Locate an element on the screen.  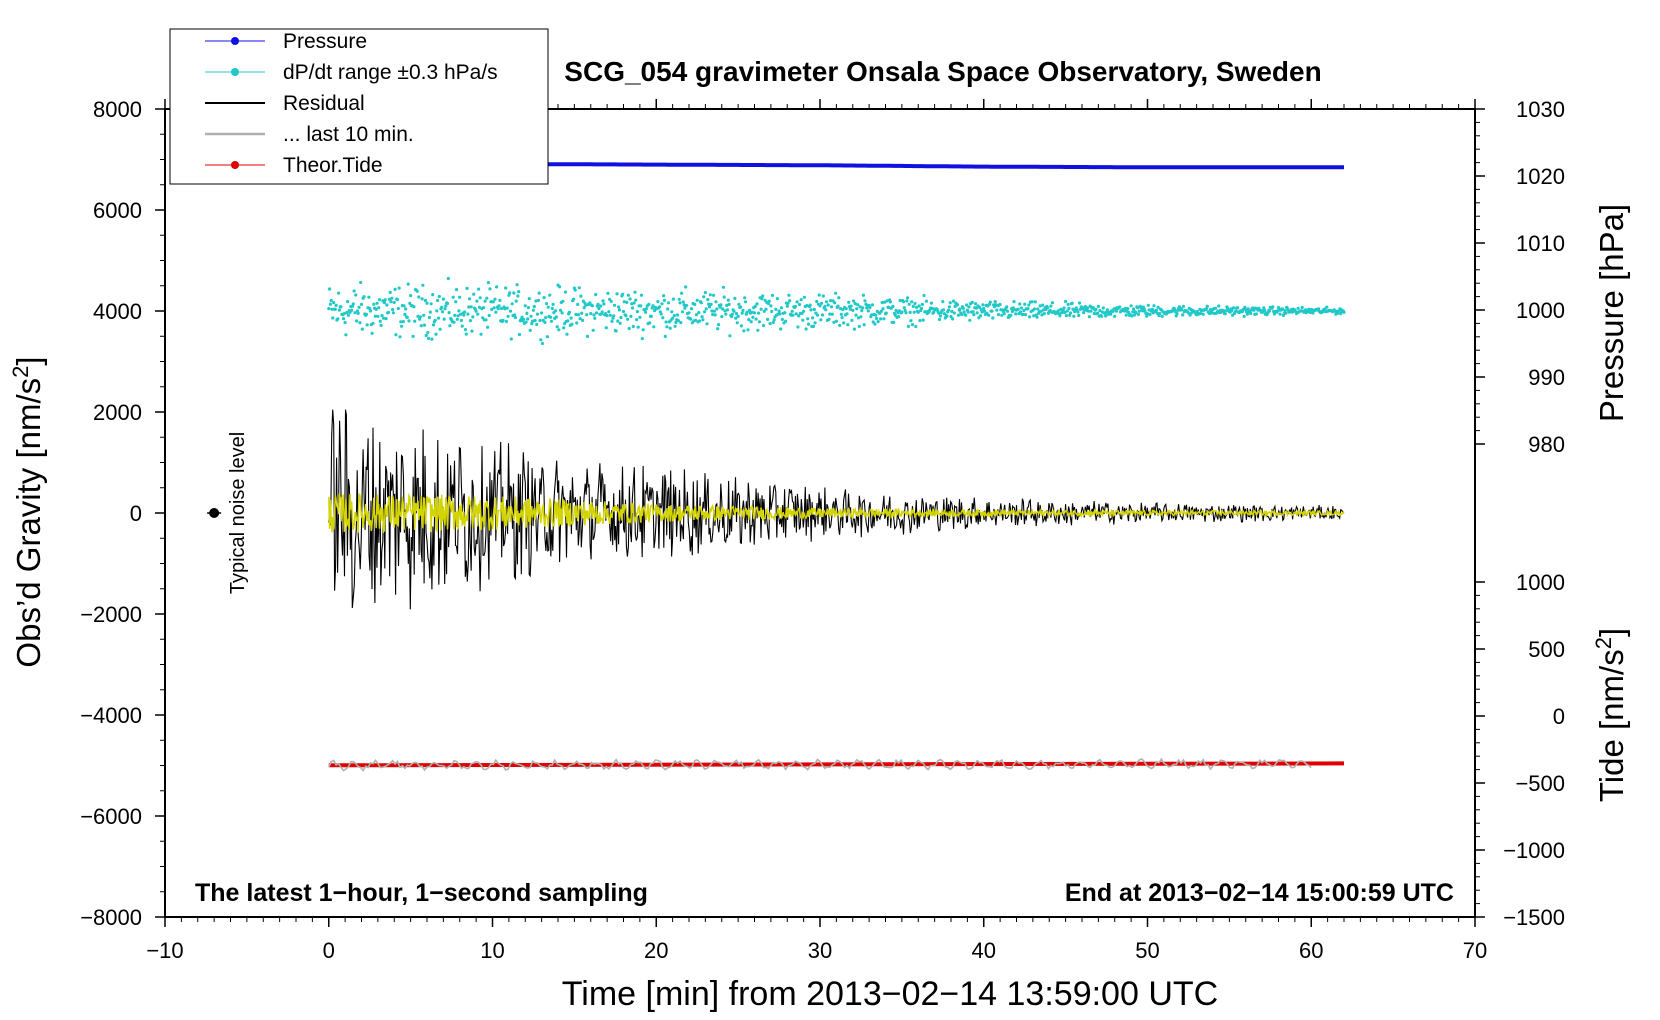
x-tick-label: 20 is located at coordinates (656, 950).